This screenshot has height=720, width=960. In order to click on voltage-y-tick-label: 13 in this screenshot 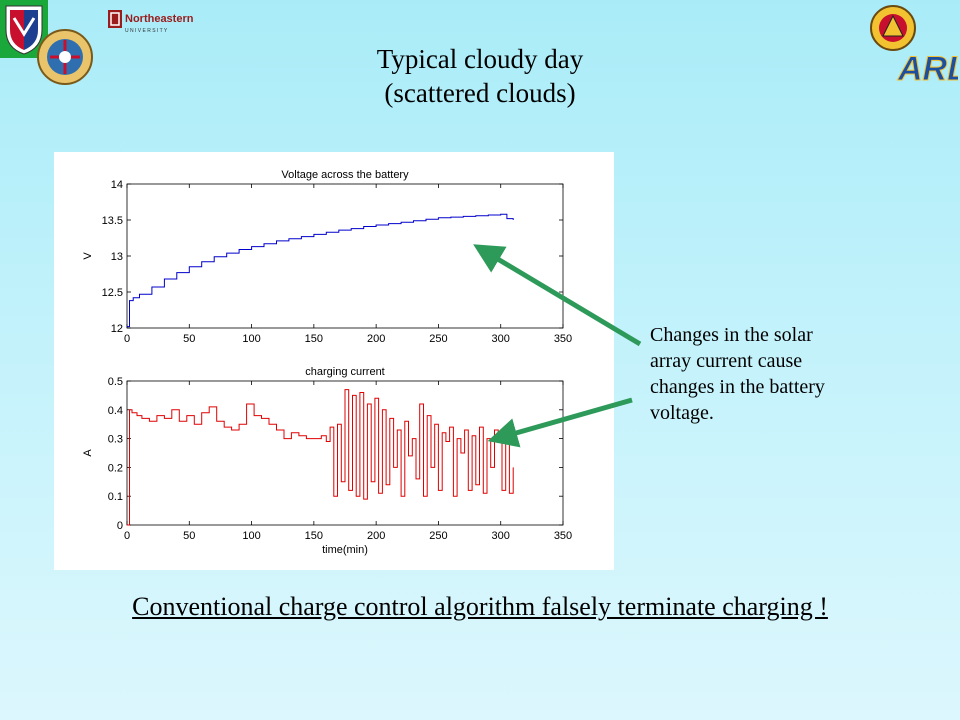, I will do `click(117, 257)`.